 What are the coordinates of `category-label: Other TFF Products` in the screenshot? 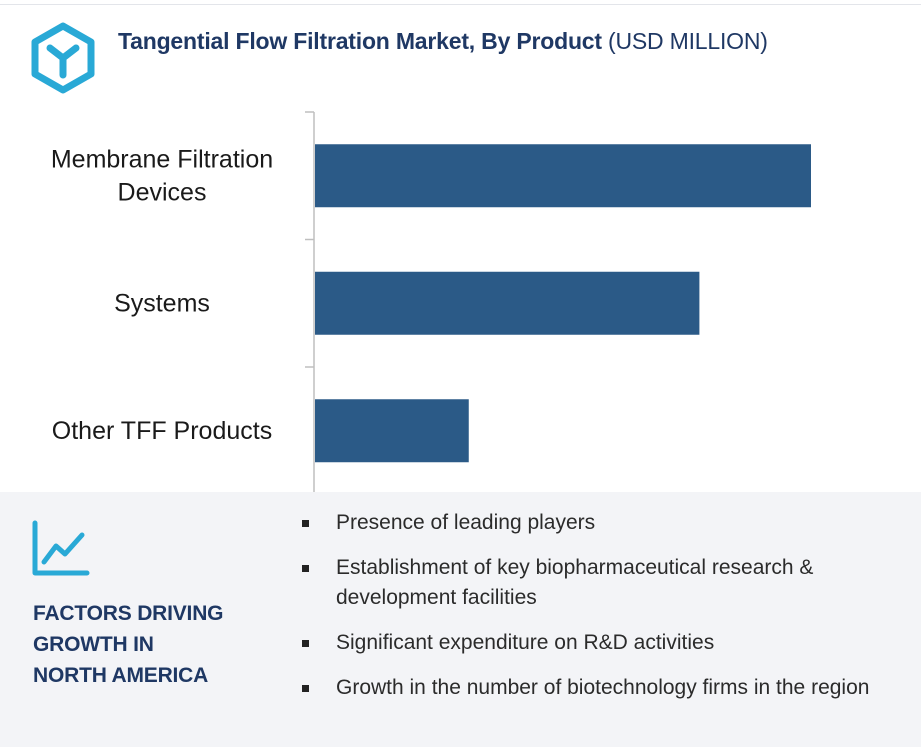 It's located at (162, 431).